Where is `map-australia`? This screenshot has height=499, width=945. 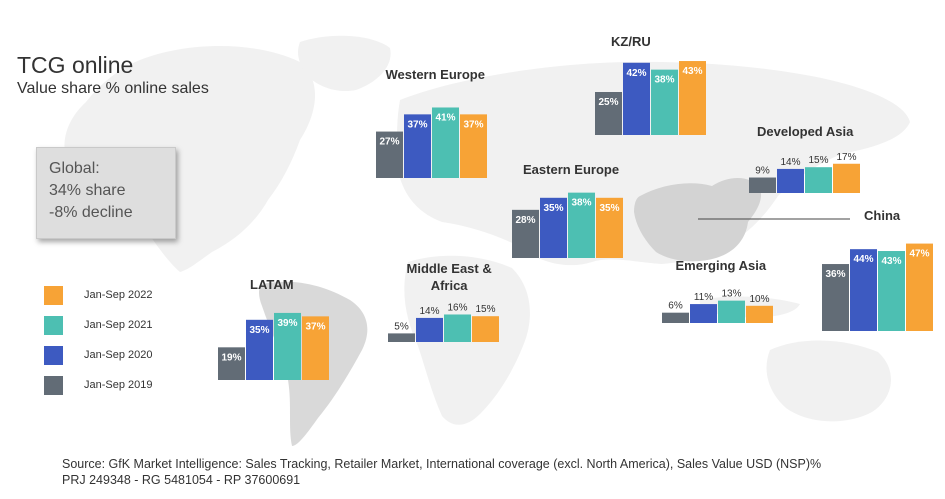
map-australia is located at coordinates (828, 381).